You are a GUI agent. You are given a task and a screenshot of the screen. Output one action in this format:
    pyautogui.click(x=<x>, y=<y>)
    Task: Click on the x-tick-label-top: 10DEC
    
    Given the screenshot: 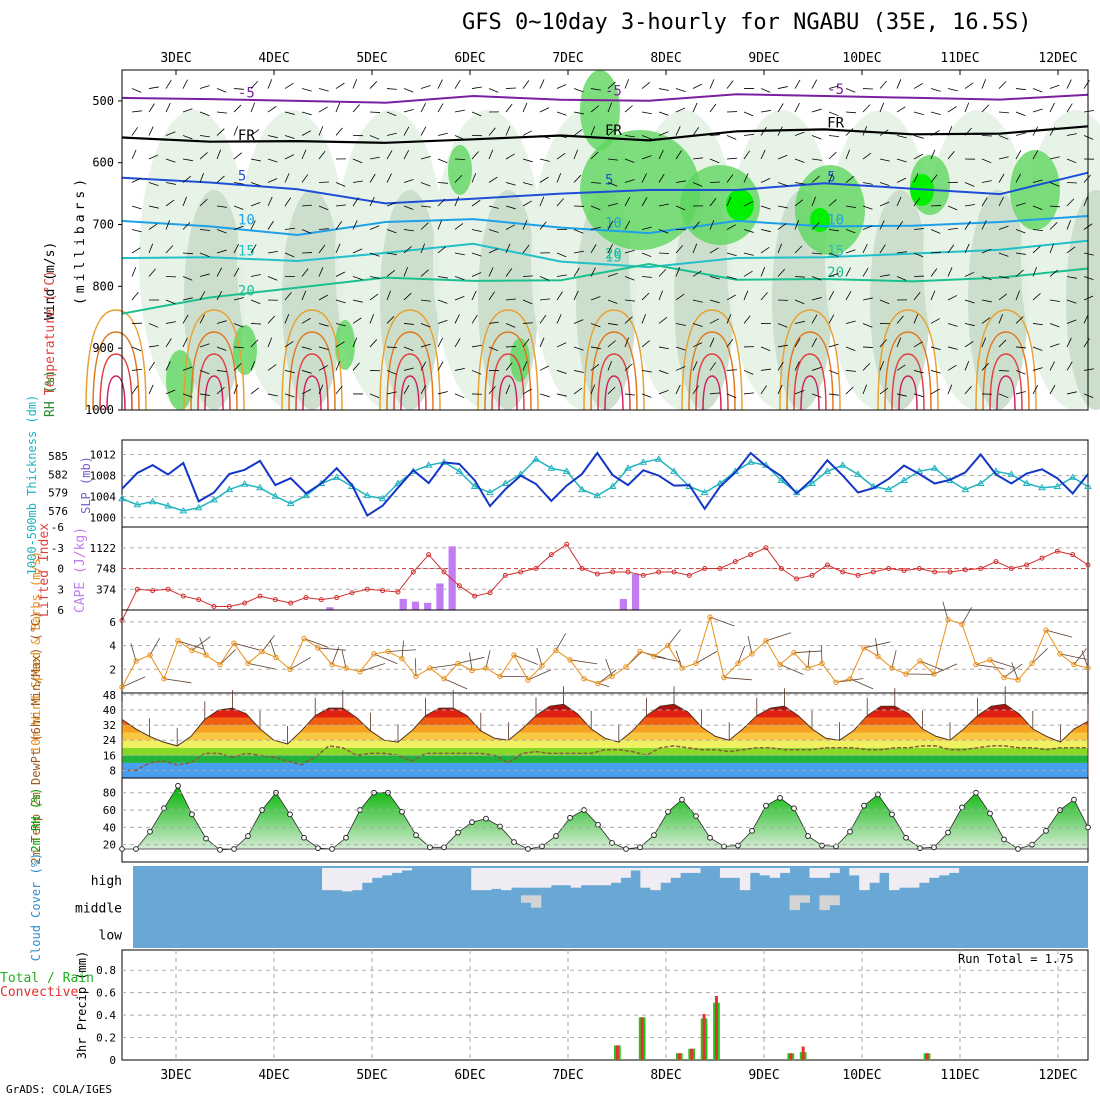 What is the action you would take?
    pyautogui.click(x=861, y=58)
    